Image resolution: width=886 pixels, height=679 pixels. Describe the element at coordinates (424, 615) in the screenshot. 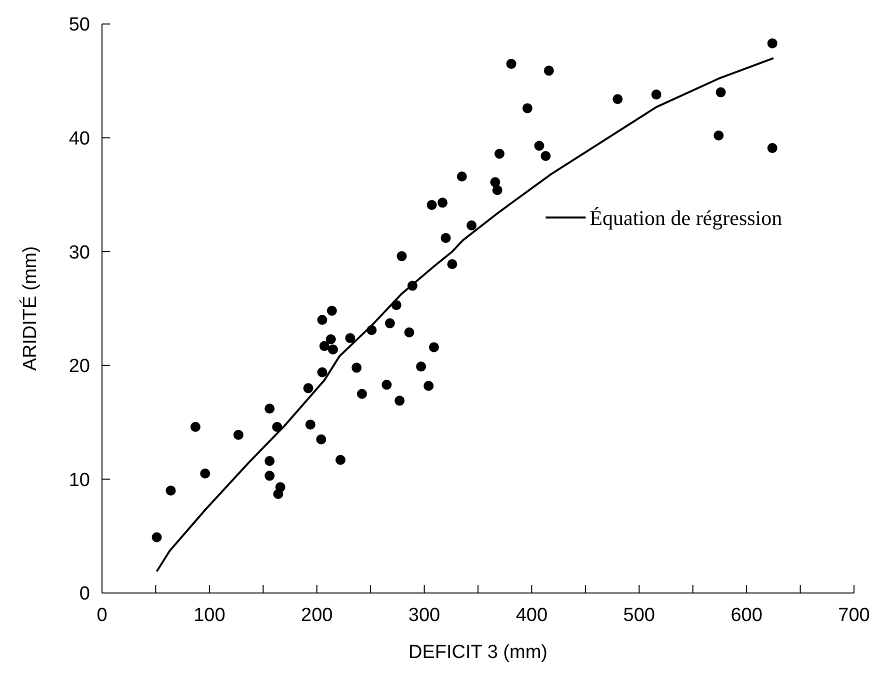

I see `x-tick-label: 300` at that location.